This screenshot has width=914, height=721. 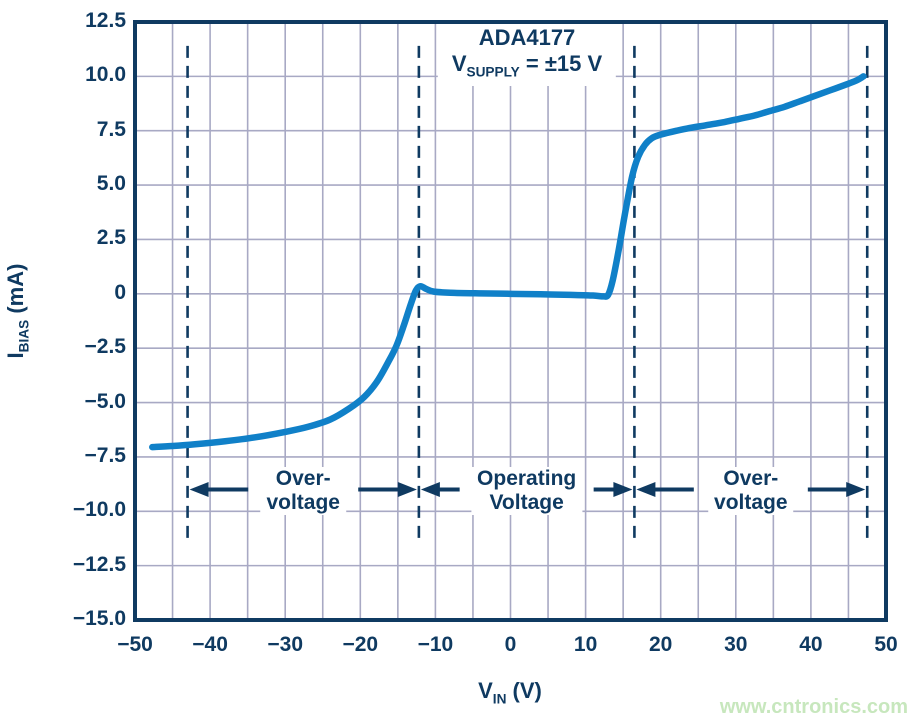 I want to click on x-tick-label: −50, so click(x=135, y=644).